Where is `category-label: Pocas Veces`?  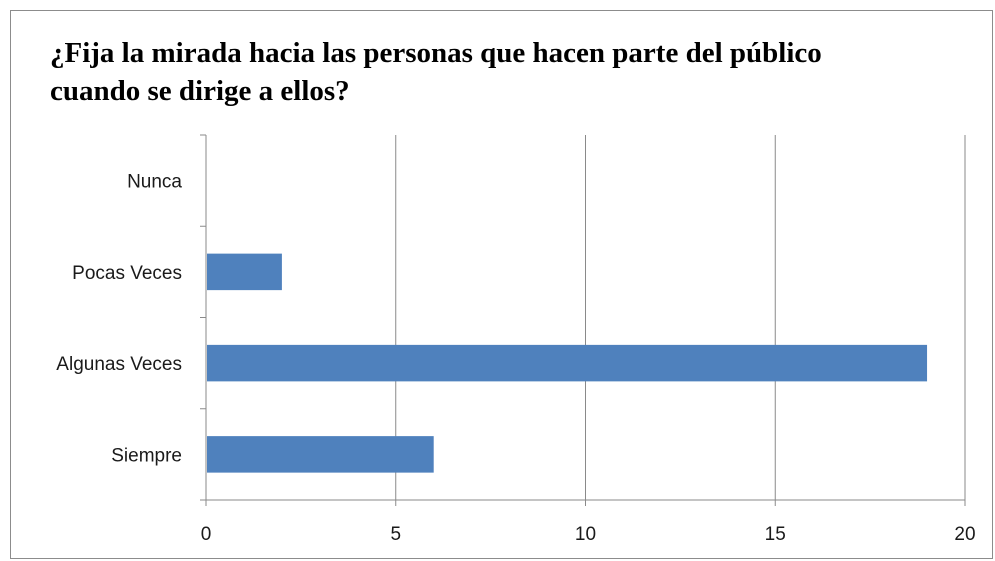
category-label: Pocas Veces is located at coordinates (127, 273).